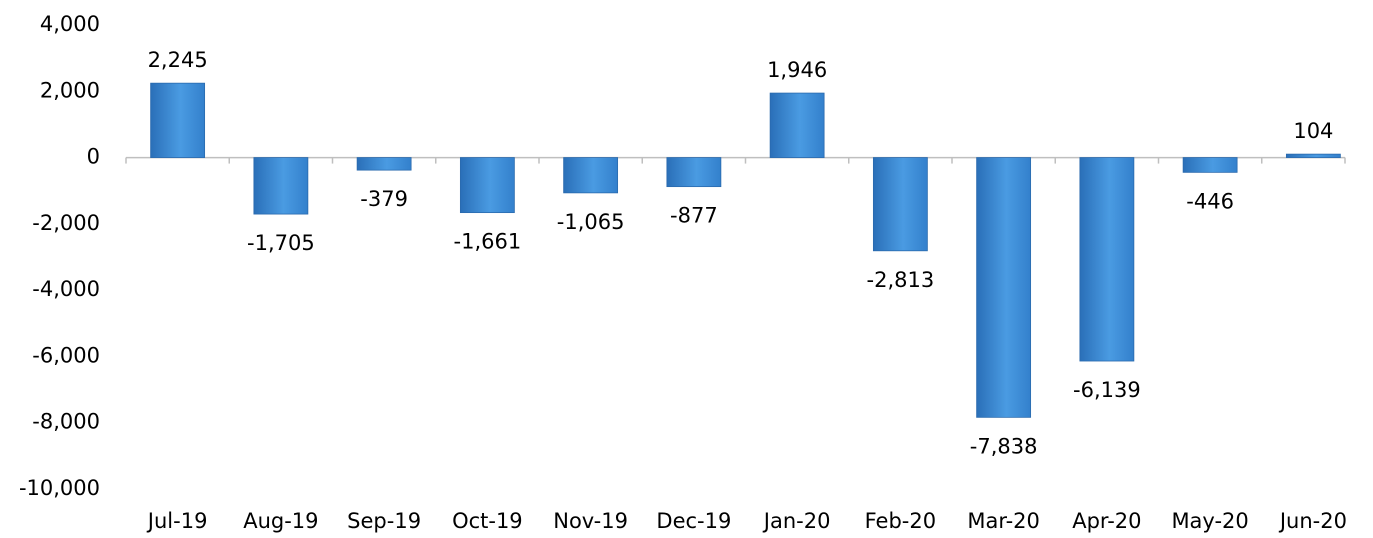 The width and height of the screenshot is (1373, 538). I want to click on y-tick-label: -2,000, so click(66, 223).